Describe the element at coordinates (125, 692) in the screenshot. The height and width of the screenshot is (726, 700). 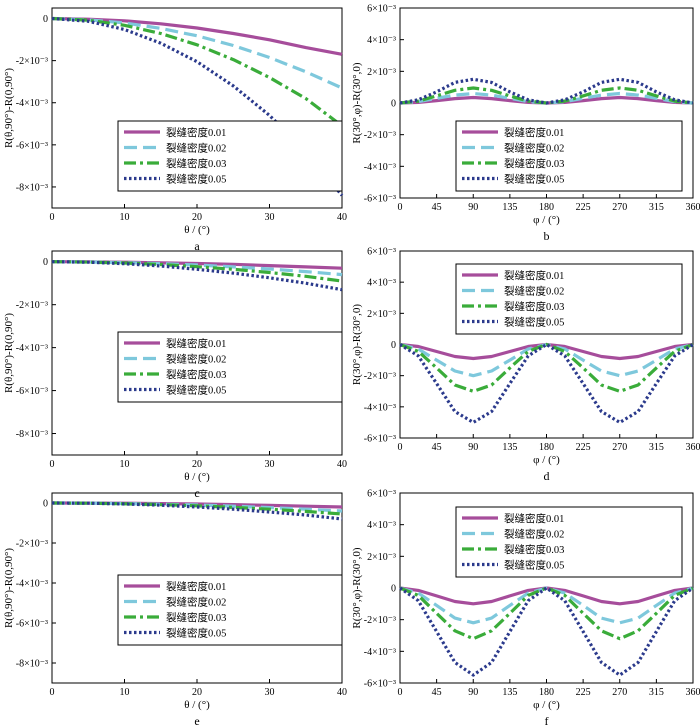
I see `x-tick-label: 10` at that location.